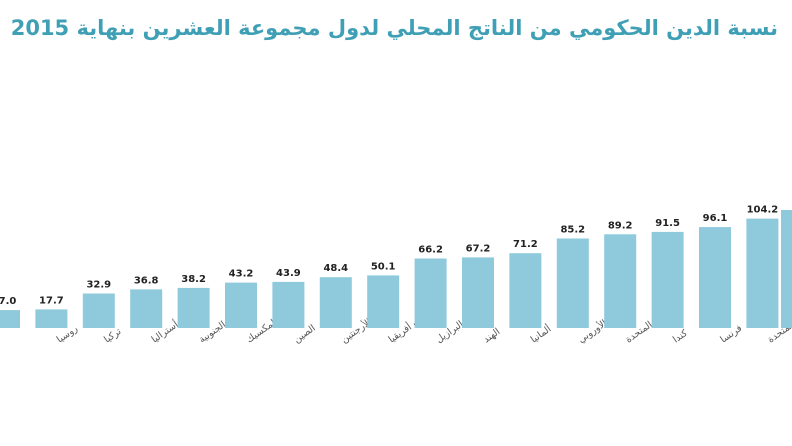 The image size is (792, 446). What do you see at coordinates (288, 273) in the screenshot?
I see `value-label-6: 43.9` at bounding box center [288, 273].